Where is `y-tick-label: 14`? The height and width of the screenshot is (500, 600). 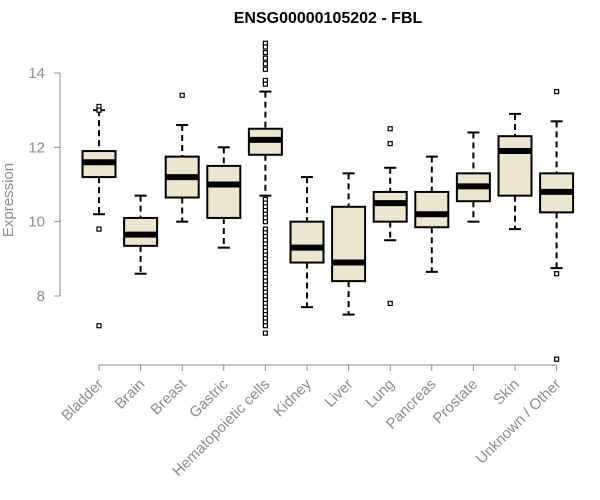
y-tick-label: 14 is located at coordinates (36, 73).